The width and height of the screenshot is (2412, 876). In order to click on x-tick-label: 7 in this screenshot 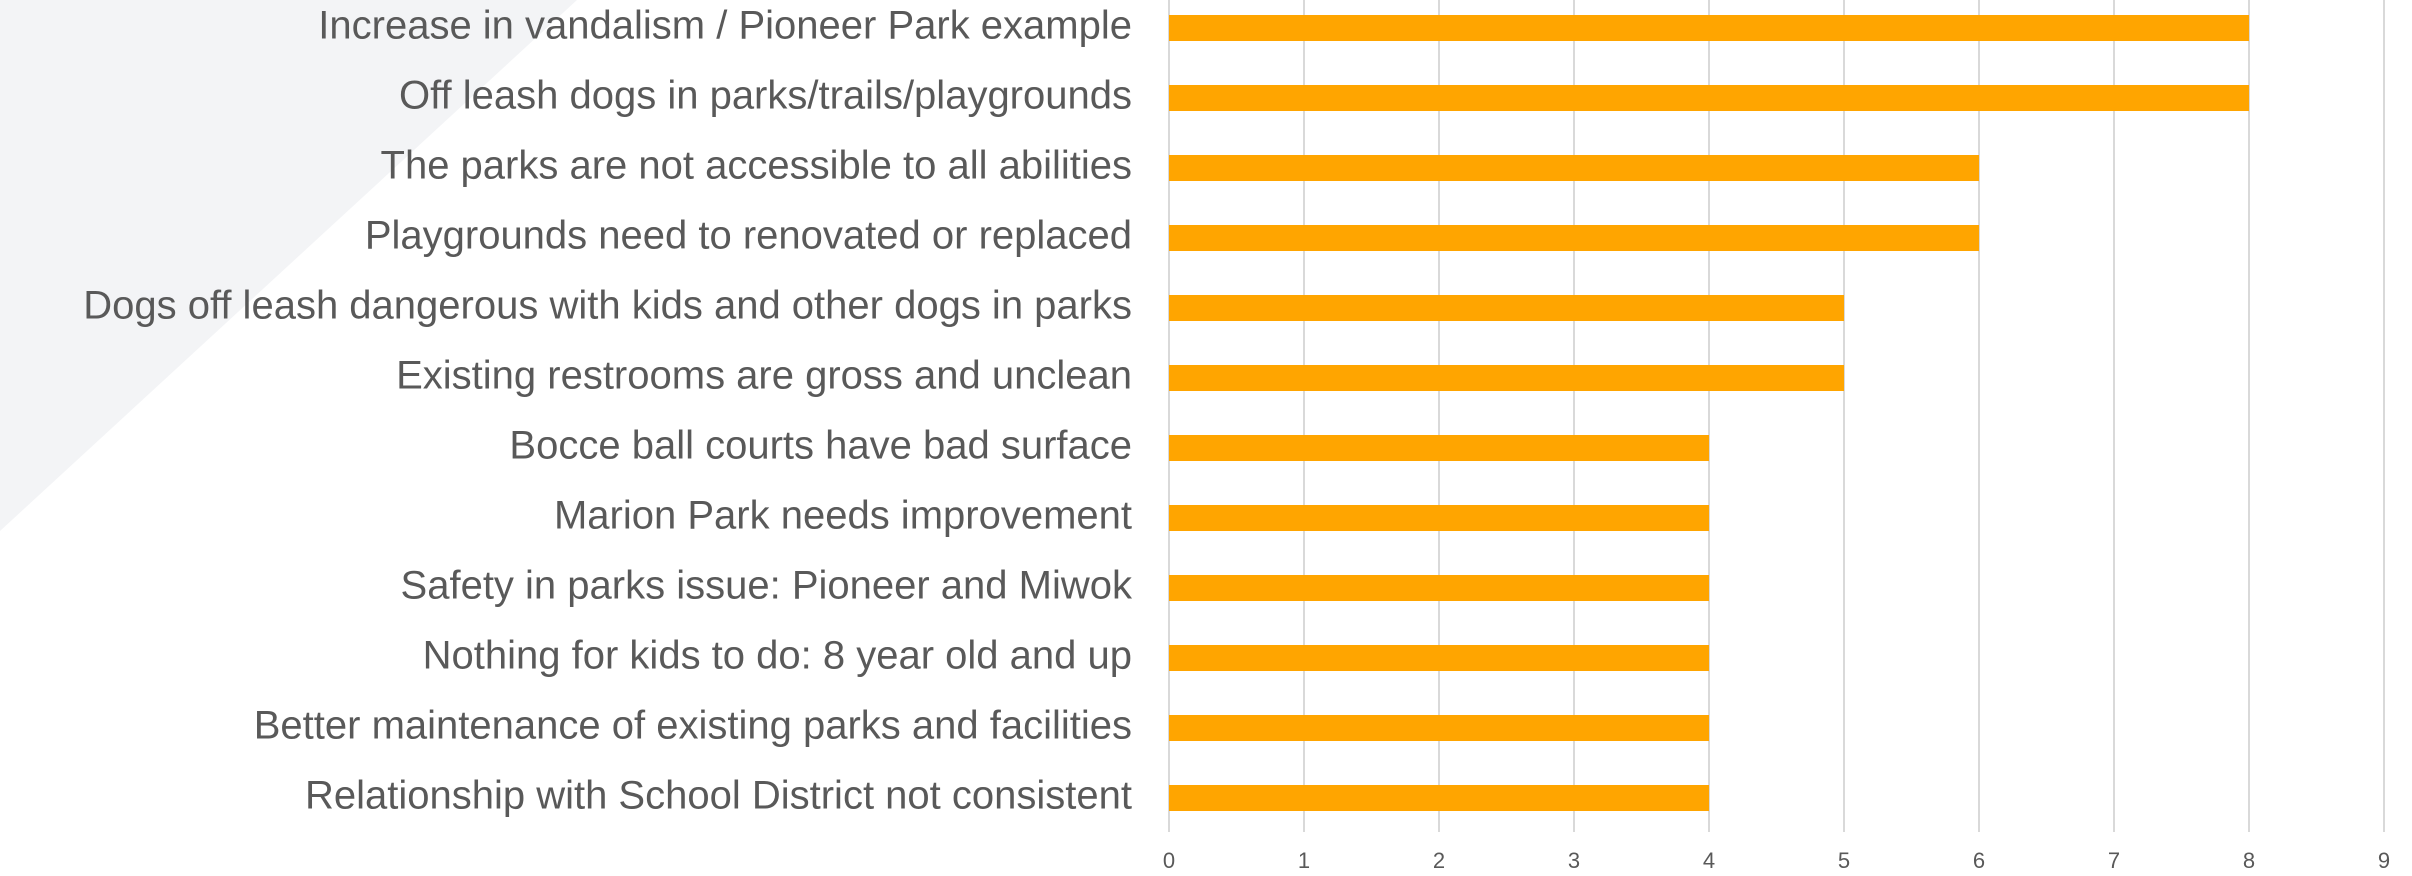, I will do `click(2114, 860)`.